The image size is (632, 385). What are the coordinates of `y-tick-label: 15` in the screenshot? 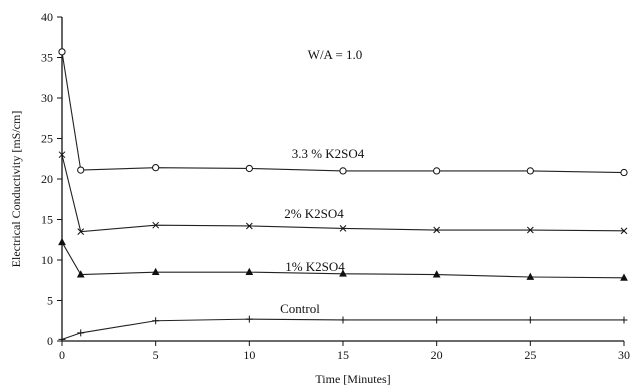 It's located at (47, 220).